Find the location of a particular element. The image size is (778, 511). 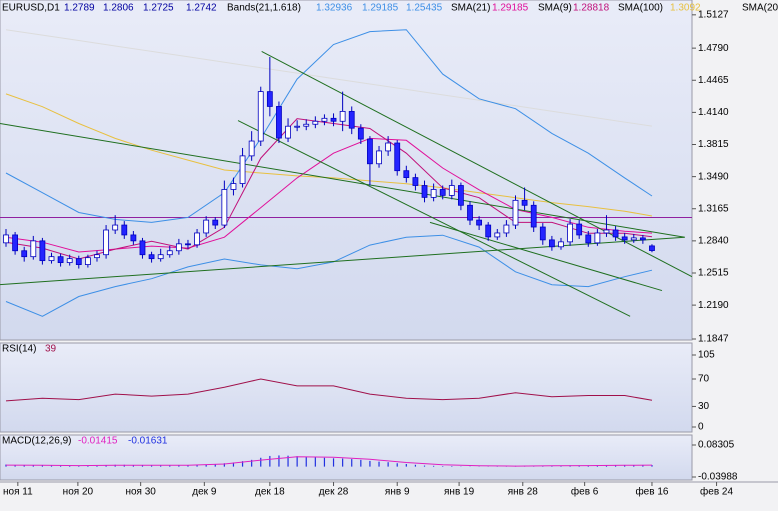

signal-line is located at coordinates (329, 461).